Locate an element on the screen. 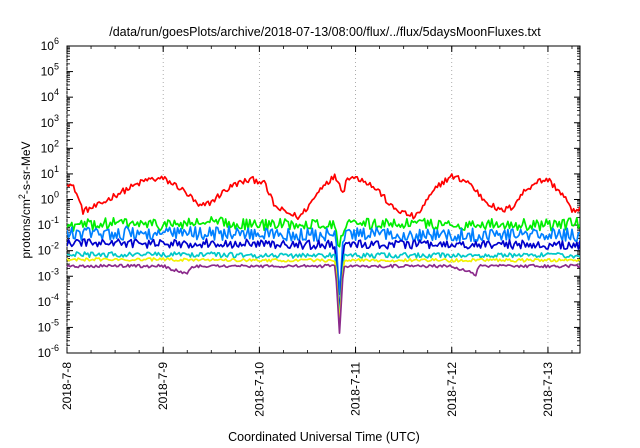 This screenshot has width=640, height=448. y-tick-label: 10⁰ is located at coordinates (50, 198).